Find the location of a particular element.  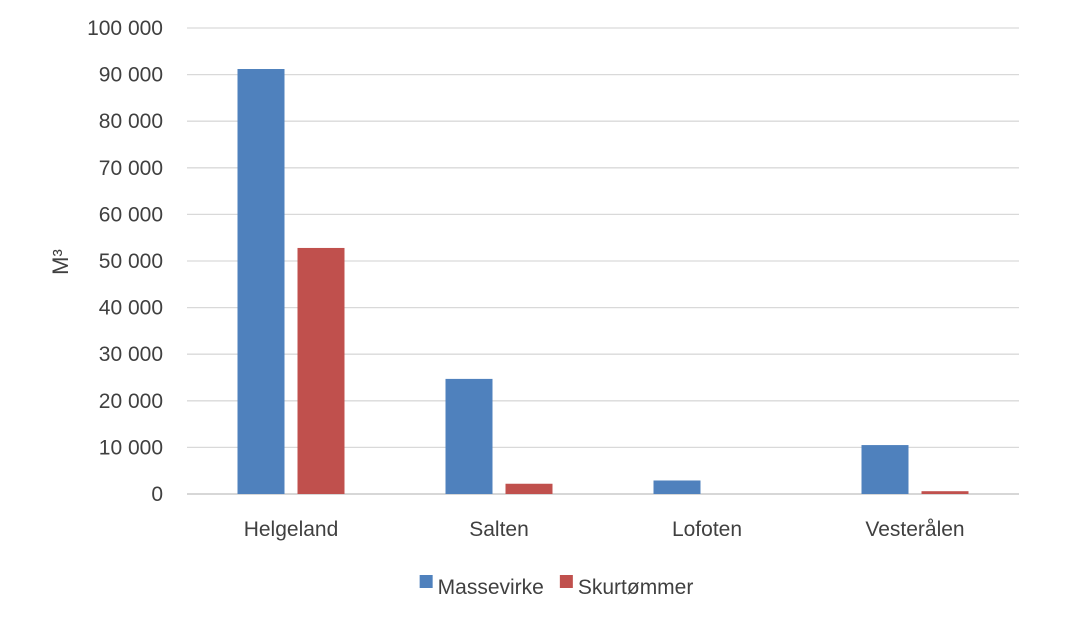

legend-item: Skurtømmer is located at coordinates (626, 587).